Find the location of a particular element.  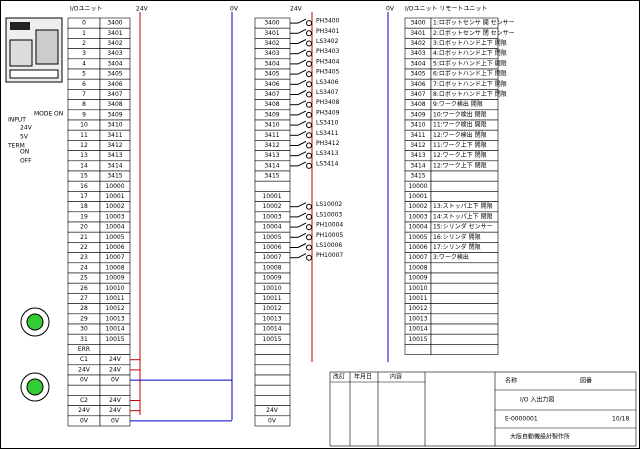

row-label: ERR is located at coordinates (84, 349).